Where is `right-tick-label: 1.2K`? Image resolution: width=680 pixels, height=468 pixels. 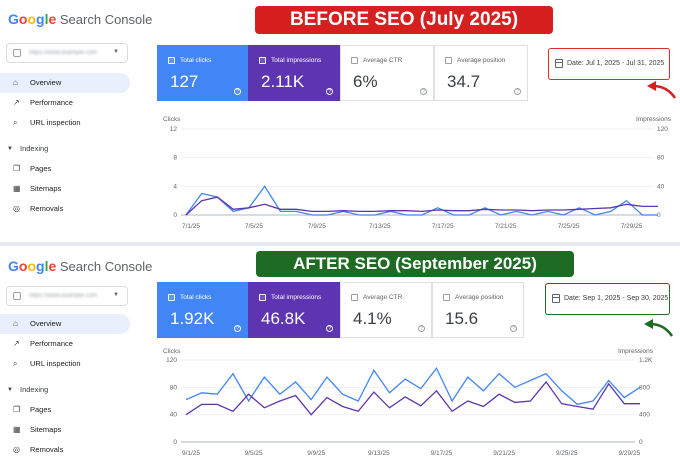 right-tick-label: 1.2K is located at coordinates (646, 360).